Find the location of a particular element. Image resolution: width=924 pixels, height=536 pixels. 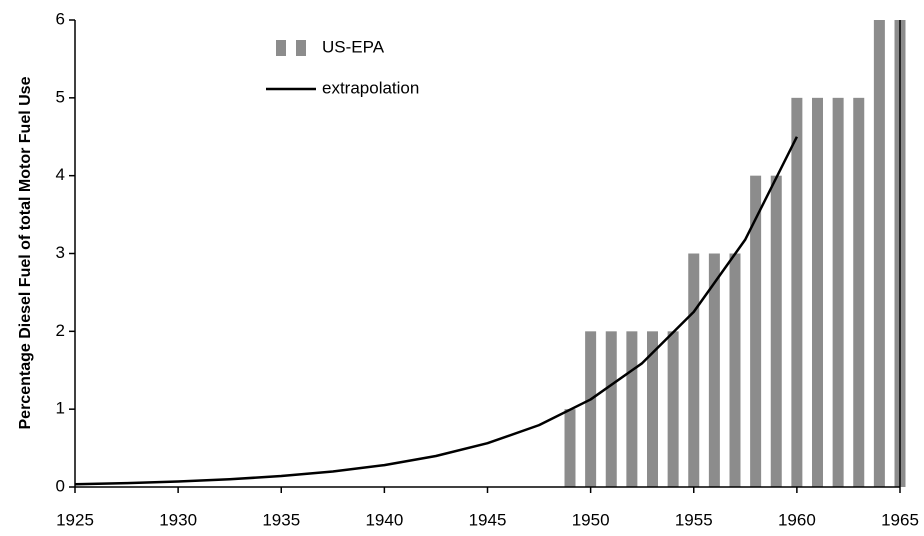

x-tick-label: 1935 is located at coordinates (281, 519).